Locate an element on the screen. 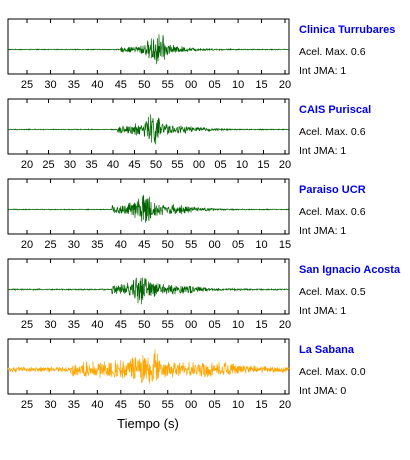  station-name: Clinica Turrubares is located at coordinates (347, 30).